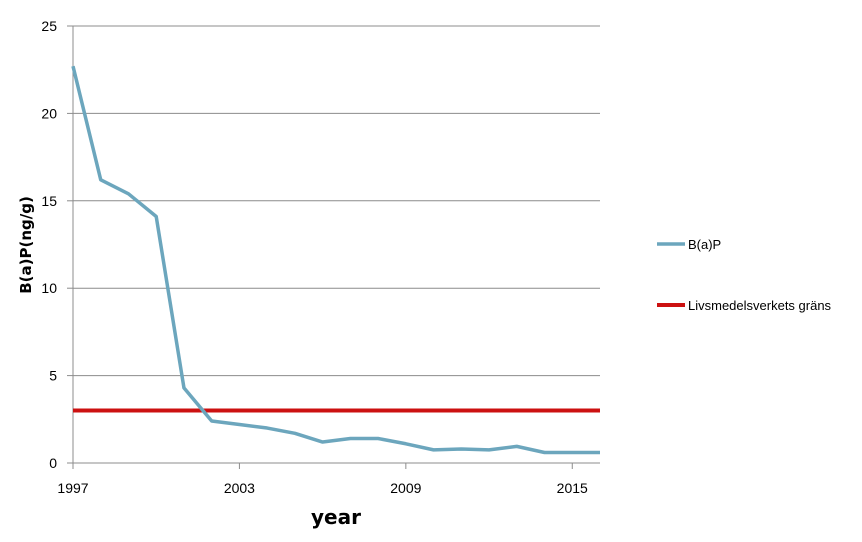 This screenshot has height=542, width=862. Describe the element at coordinates (336, 517) in the screenshot. I see `x-axis-title: year` at that location.